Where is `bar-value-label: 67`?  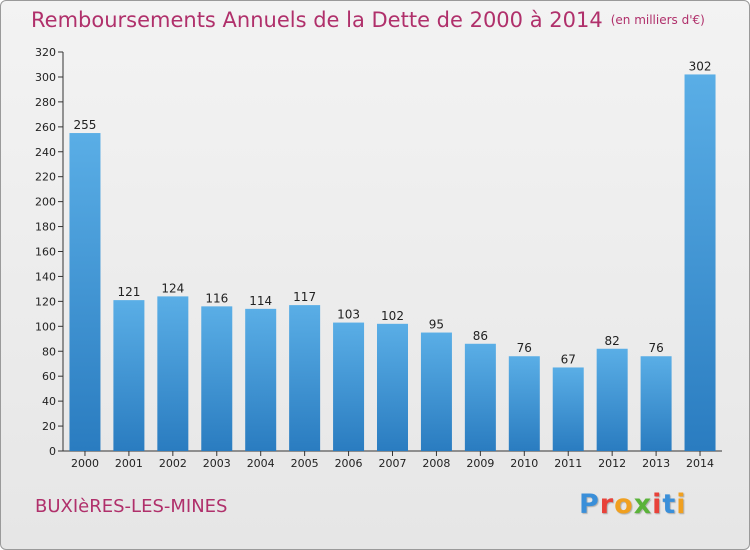
bar-value-label: 67 is located at coordinates (568, 359).